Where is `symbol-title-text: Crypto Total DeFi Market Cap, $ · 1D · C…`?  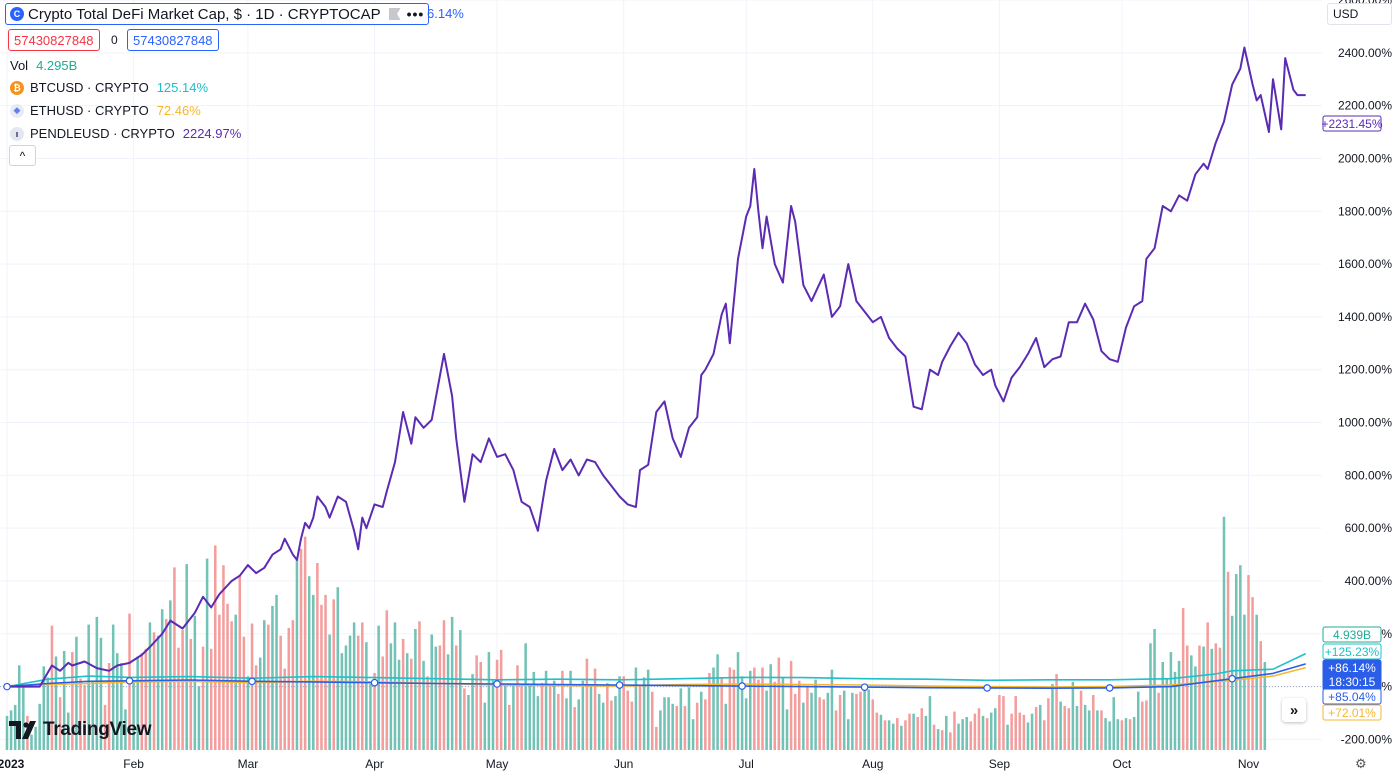 symbol-title-text: Crypto Total DeFi Market Cap, $ · 1D · C… is located at coordinates (204, 14).